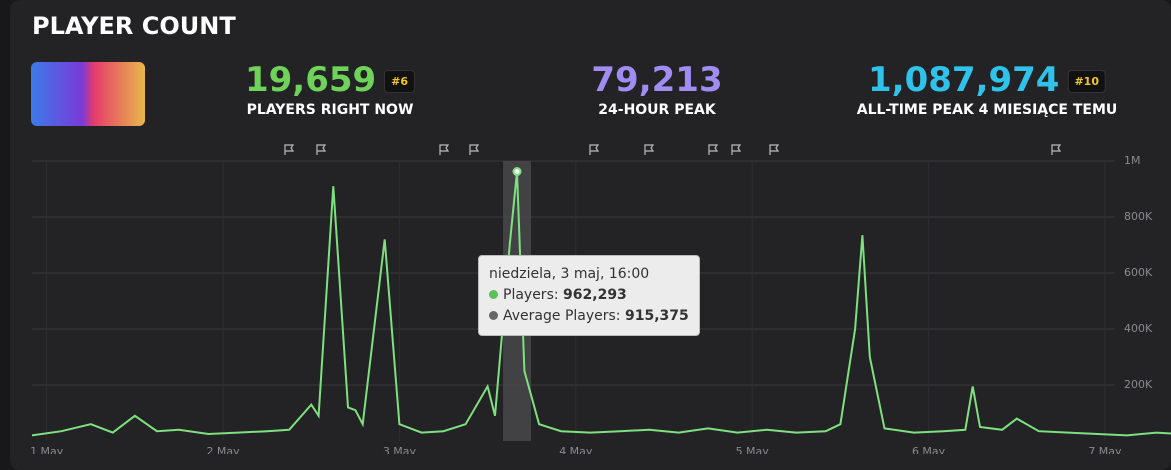  I want to click on rank-badge: #10, so click(1086, 81).